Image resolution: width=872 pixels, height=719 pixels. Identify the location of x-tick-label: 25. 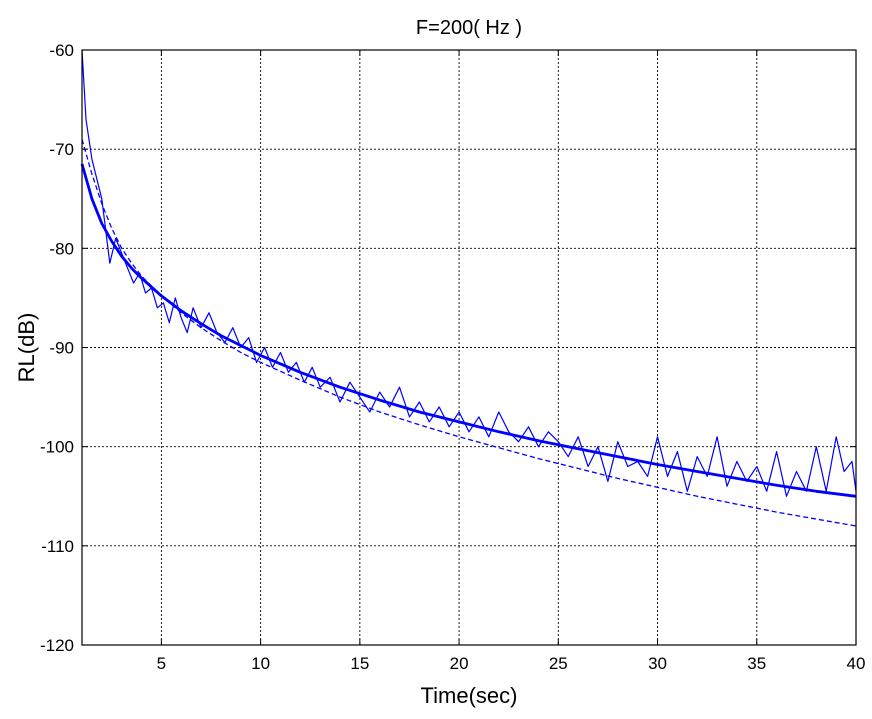
(558, 663).